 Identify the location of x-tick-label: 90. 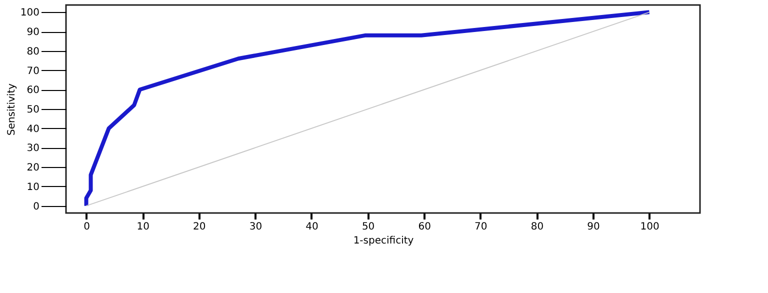
(593, 227).